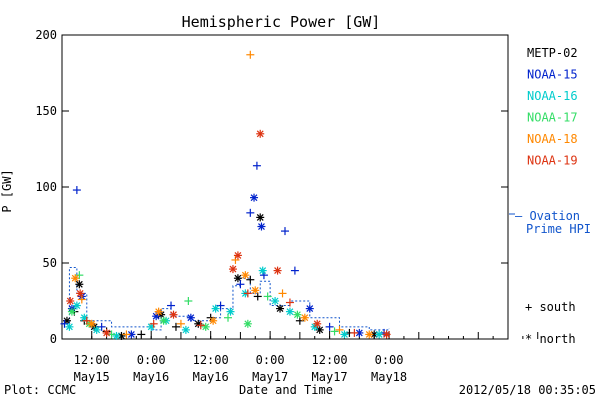  Describe the element at coordinates (286, 390) in the screenshot. I see `x-axis-label: Date and Time` at that location.